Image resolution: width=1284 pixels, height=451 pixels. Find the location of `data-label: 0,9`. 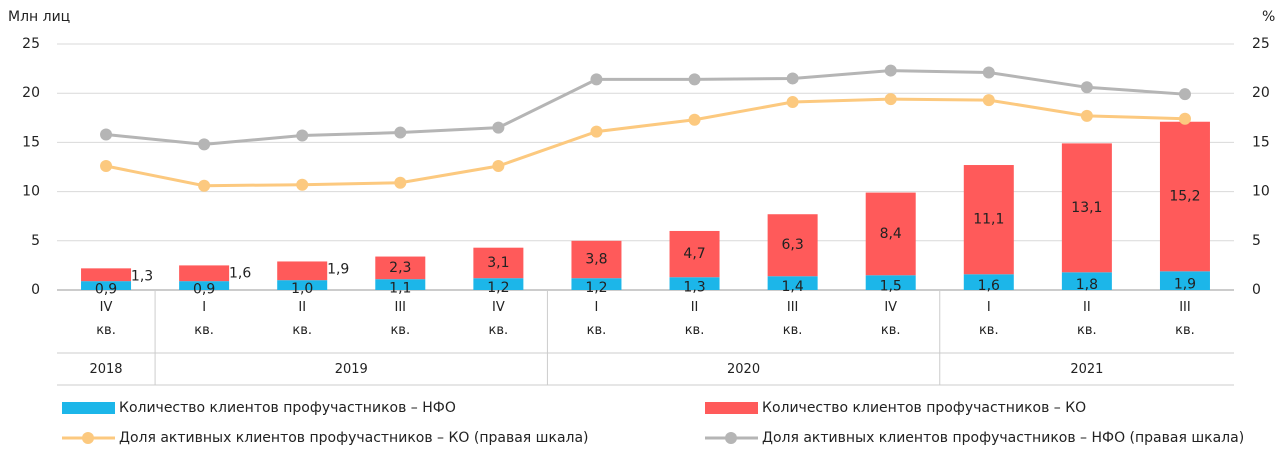

data-label: 0,9 is located at coordinates (204, 290).